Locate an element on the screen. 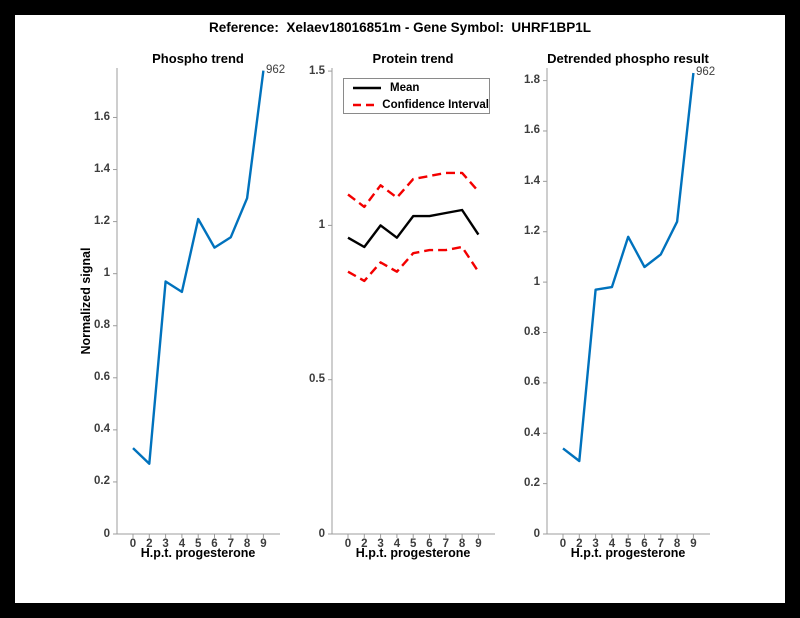 The width and height of the screenshot is (800, 618). subplot3-title: Detrended phospho result is located at coordinates (628, 58).